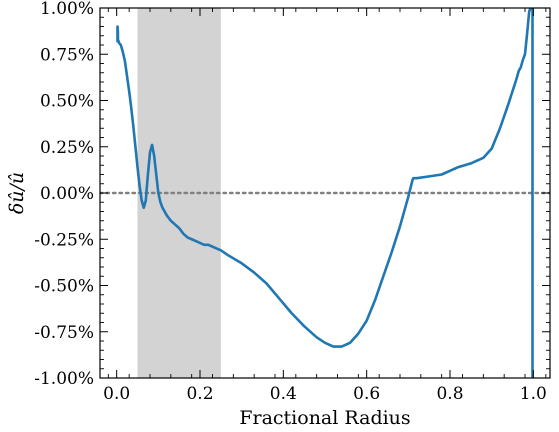 The height and width of the screenshot is (432, 559). What do you see at coordinates (17, 193) in the screenshot?
I see `y-axis-label: δû/û` at bounding box center [17, 193].